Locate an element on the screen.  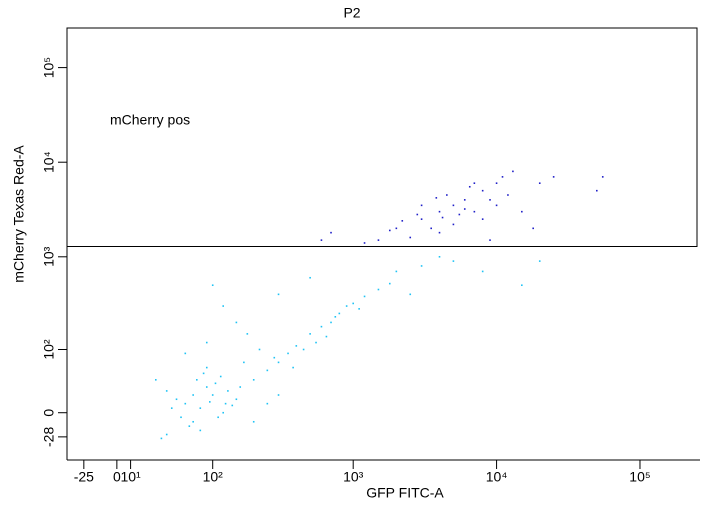
x-tick-label: -25 is located at coordinates (84, 477).